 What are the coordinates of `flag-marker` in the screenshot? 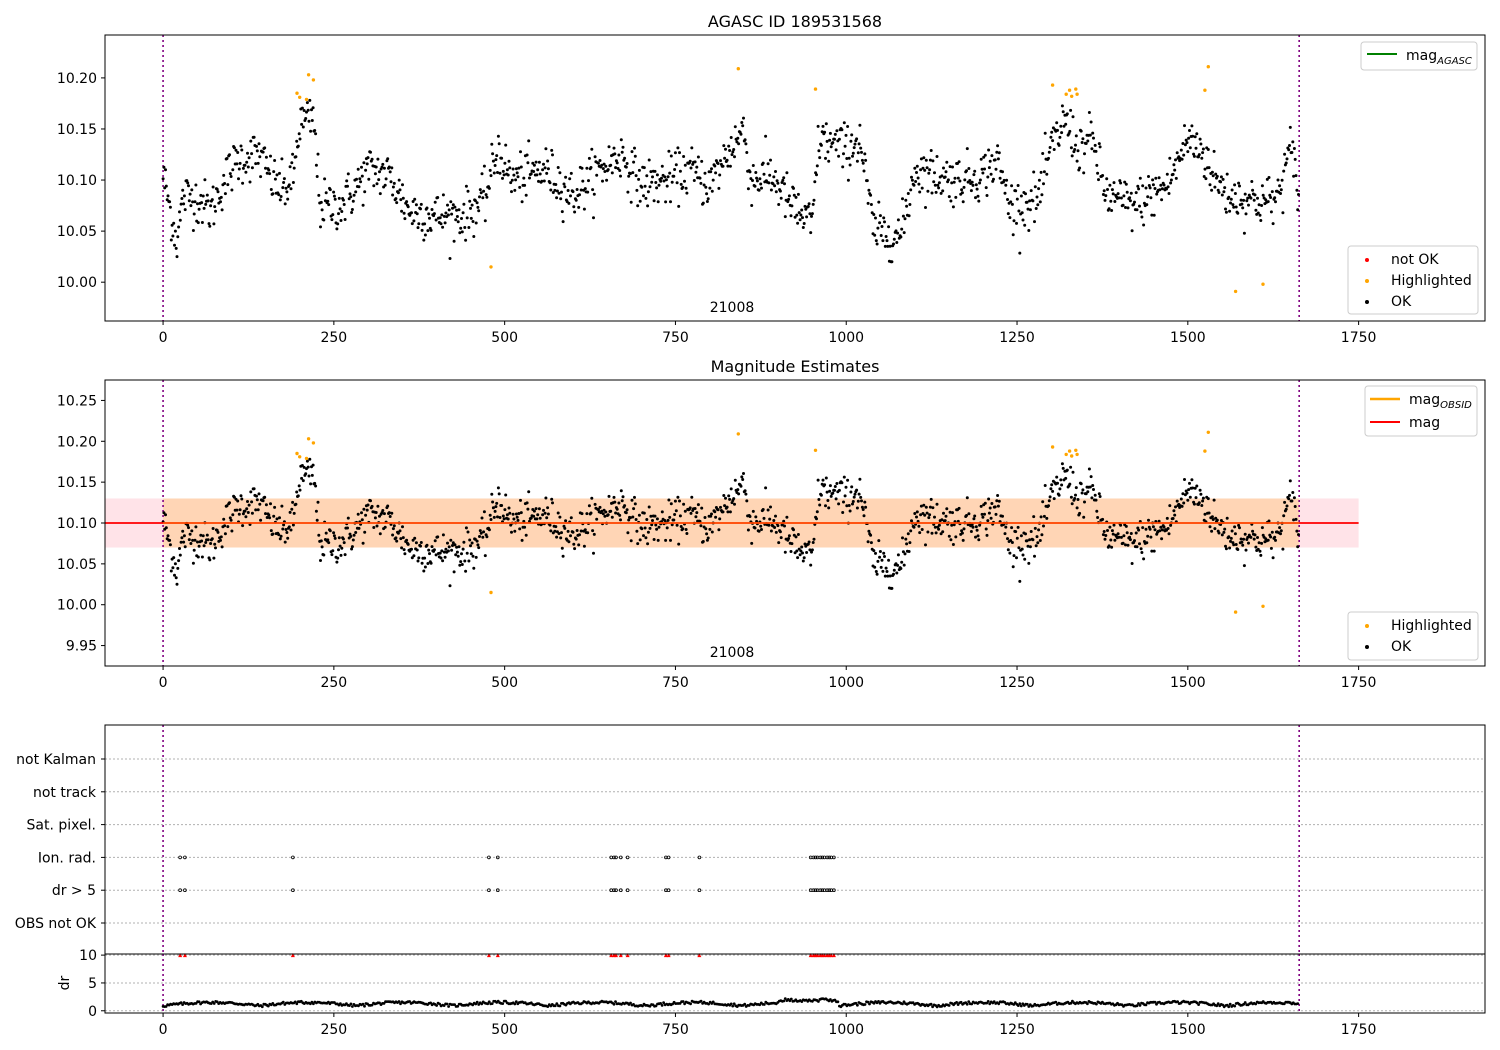 It's located at (813, 857).